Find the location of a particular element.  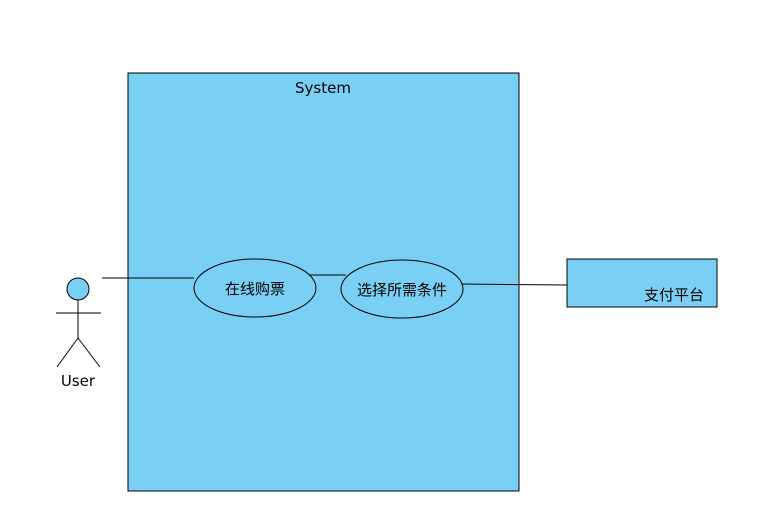

external-label: 支付平台 is located at coordinates (674, 295).